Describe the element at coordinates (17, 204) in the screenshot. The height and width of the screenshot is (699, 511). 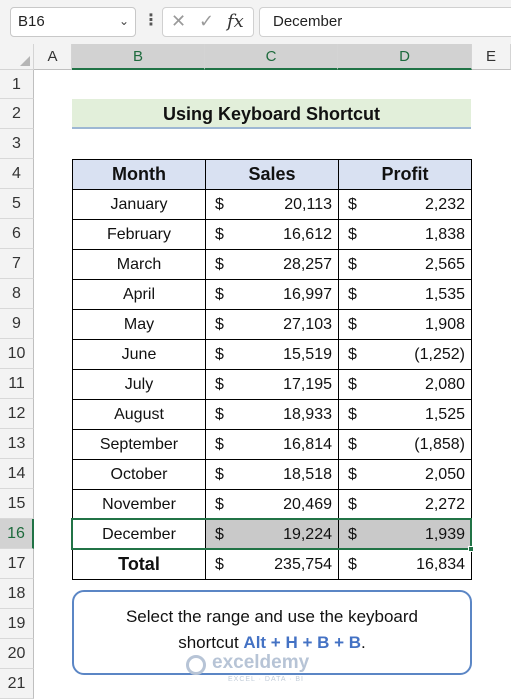
I see `row-header-5: 5` at that location.